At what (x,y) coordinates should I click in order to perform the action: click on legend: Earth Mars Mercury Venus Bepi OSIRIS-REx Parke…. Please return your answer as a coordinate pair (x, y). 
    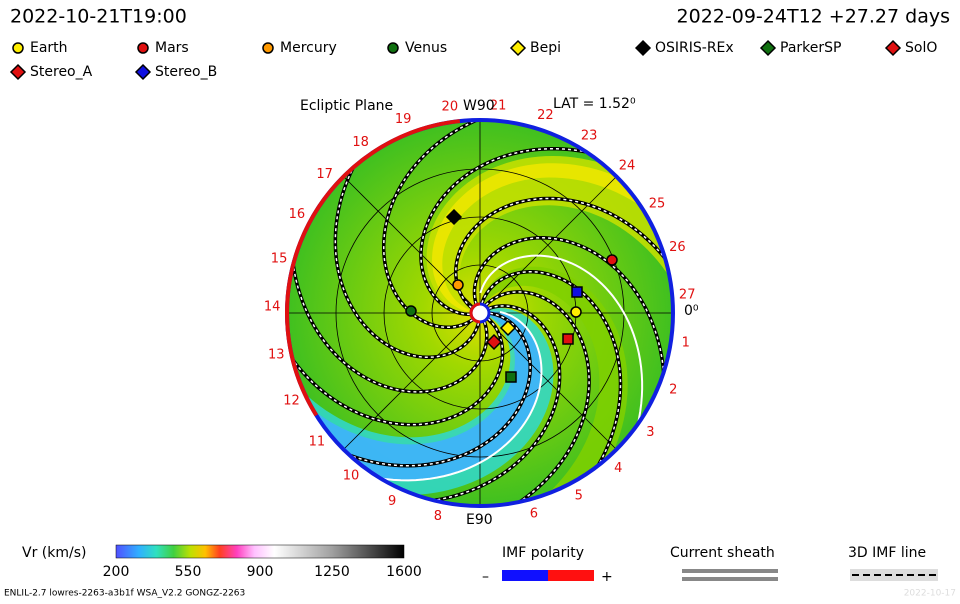
    Looking at the image, I should click on (473, 60).